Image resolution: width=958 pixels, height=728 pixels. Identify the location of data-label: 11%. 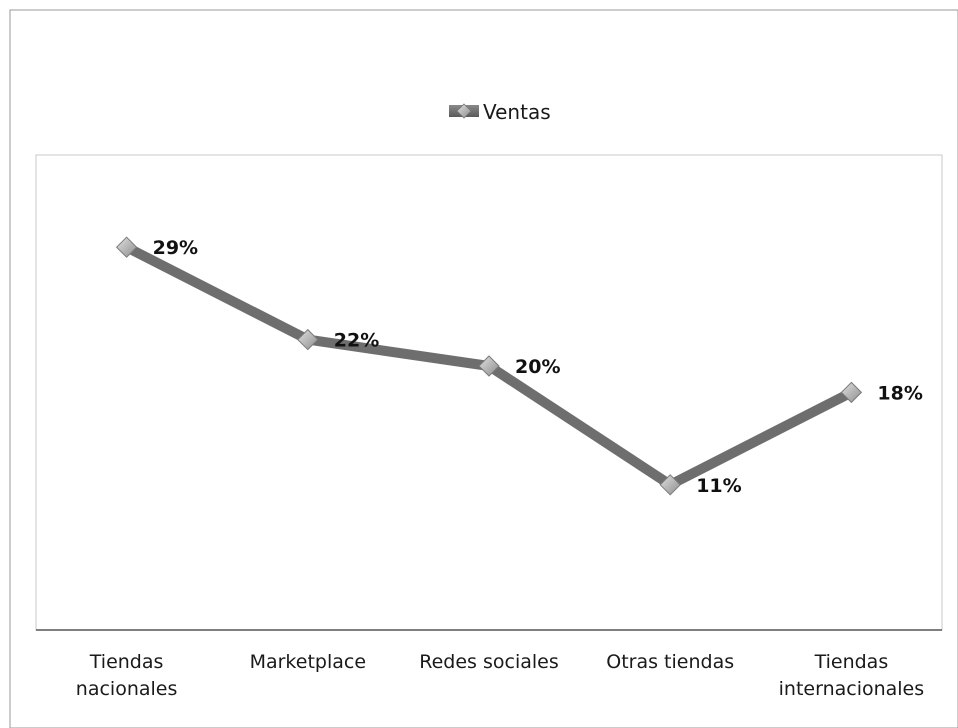
(718, 486).